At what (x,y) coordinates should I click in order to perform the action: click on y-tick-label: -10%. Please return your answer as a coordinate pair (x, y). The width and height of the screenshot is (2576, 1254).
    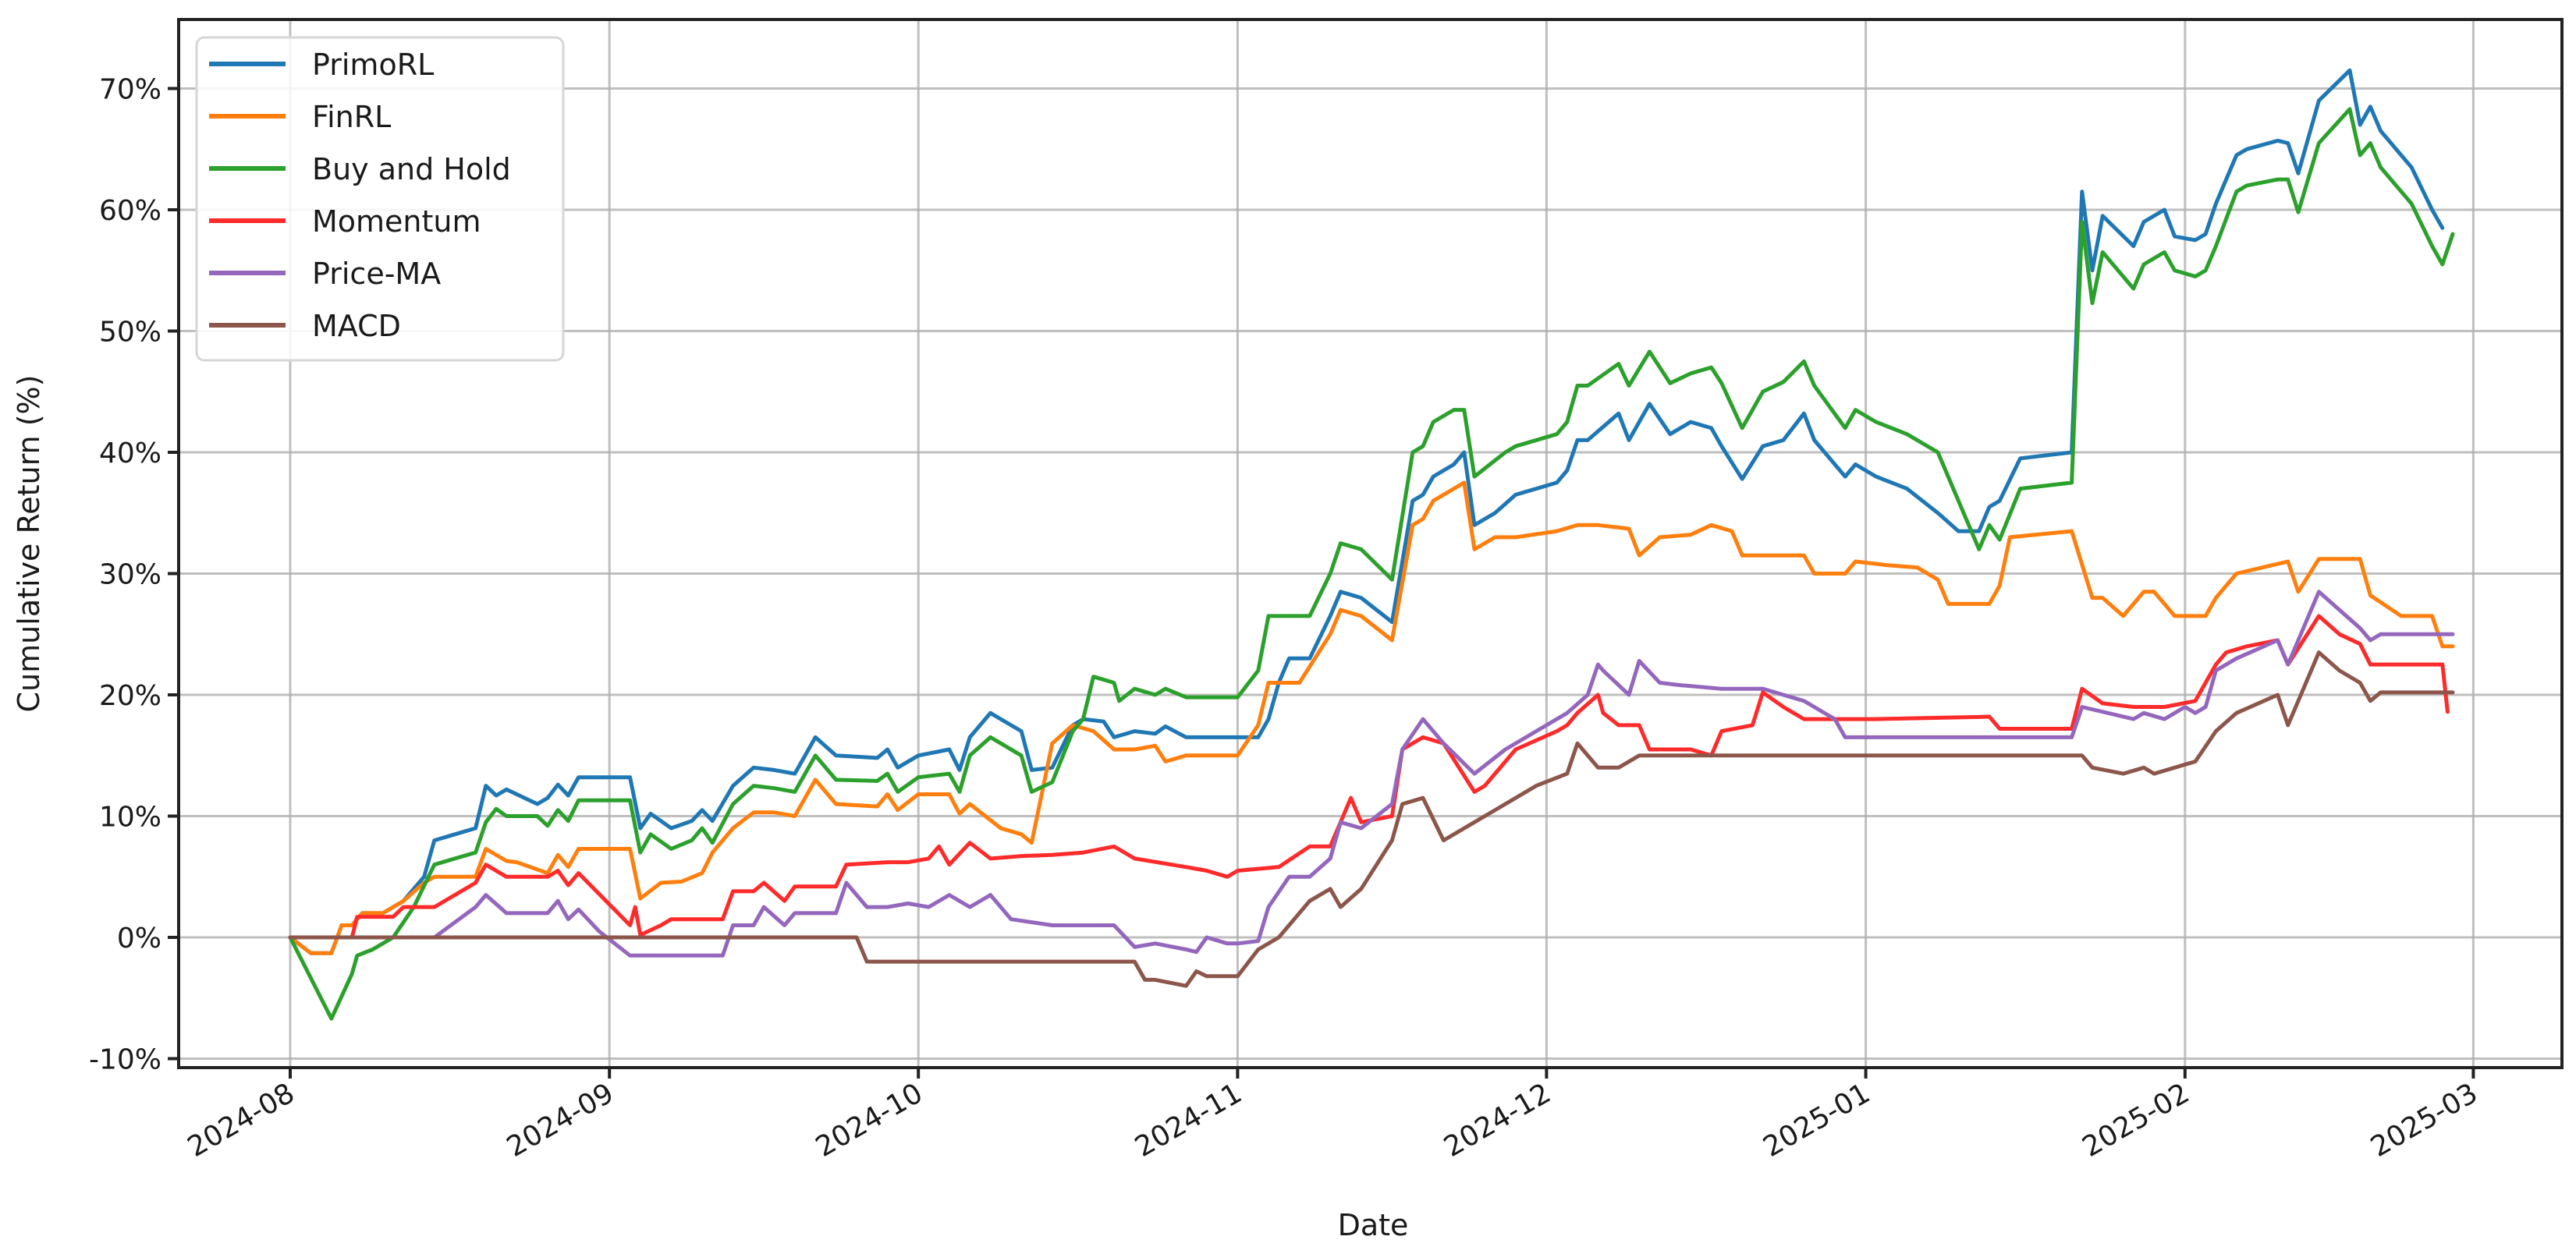
    Looking at the image, I should click on (125, 1060).